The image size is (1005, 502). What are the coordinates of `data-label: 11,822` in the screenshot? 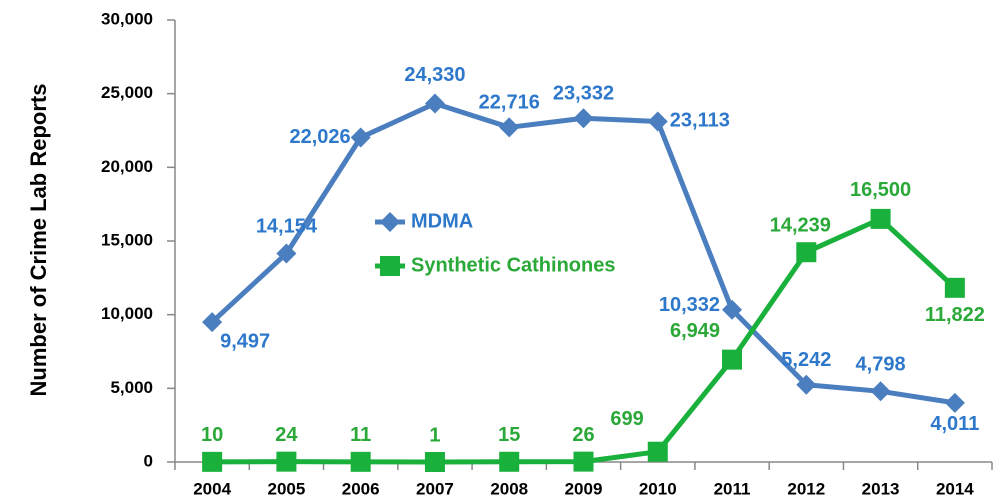 It's located at (955, 315).